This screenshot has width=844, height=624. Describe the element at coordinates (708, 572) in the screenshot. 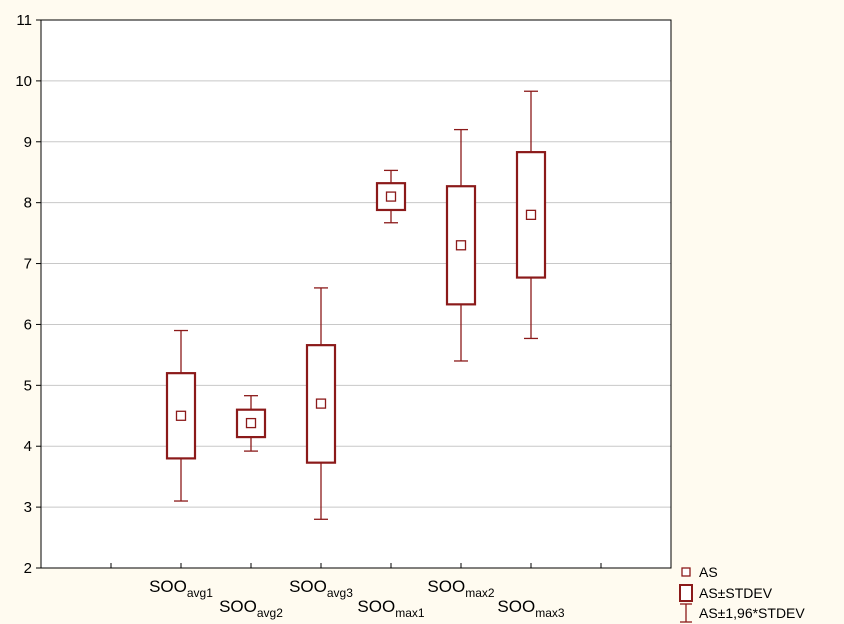

I see `legend-label: AS` at that location.